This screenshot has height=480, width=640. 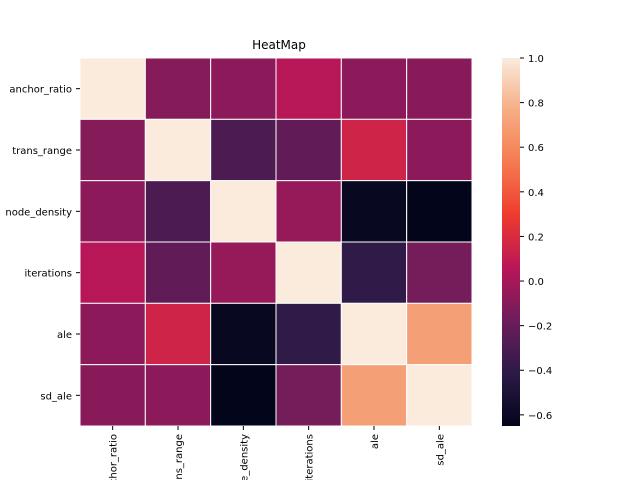 What do you see at coordinates (540, 371) in the screenshot?
I see `colorbar-tick-label: −0.4` at bounding box center [540, 371].